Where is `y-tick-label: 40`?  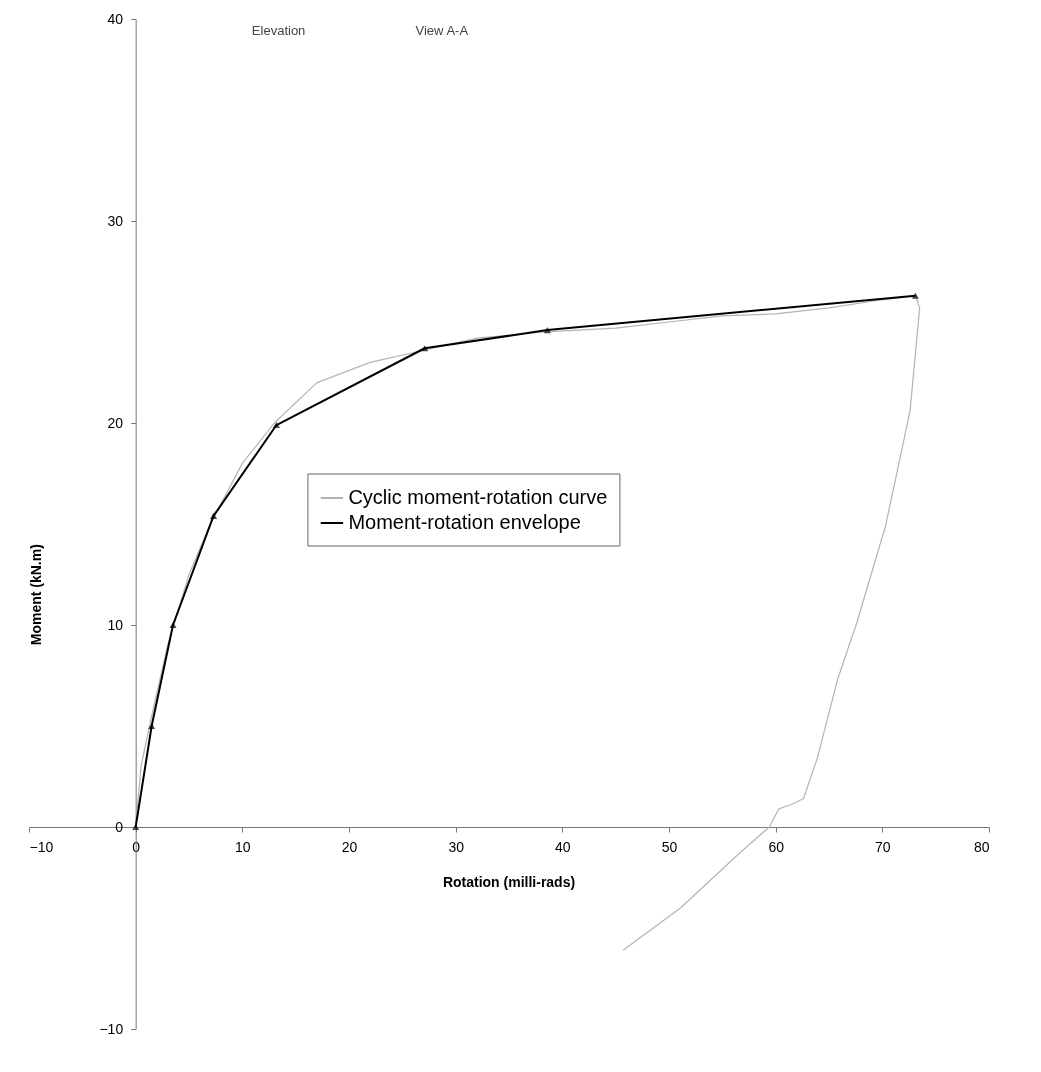 y-tick-label: 40 is located at coordinates (115, 18).